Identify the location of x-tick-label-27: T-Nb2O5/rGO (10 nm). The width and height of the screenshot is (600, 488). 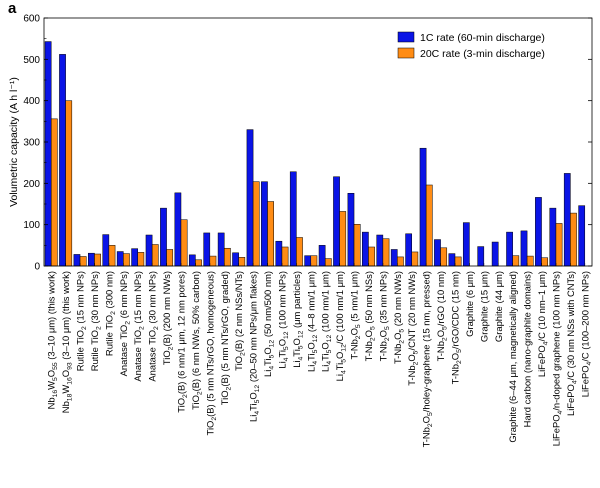
(442, 316).